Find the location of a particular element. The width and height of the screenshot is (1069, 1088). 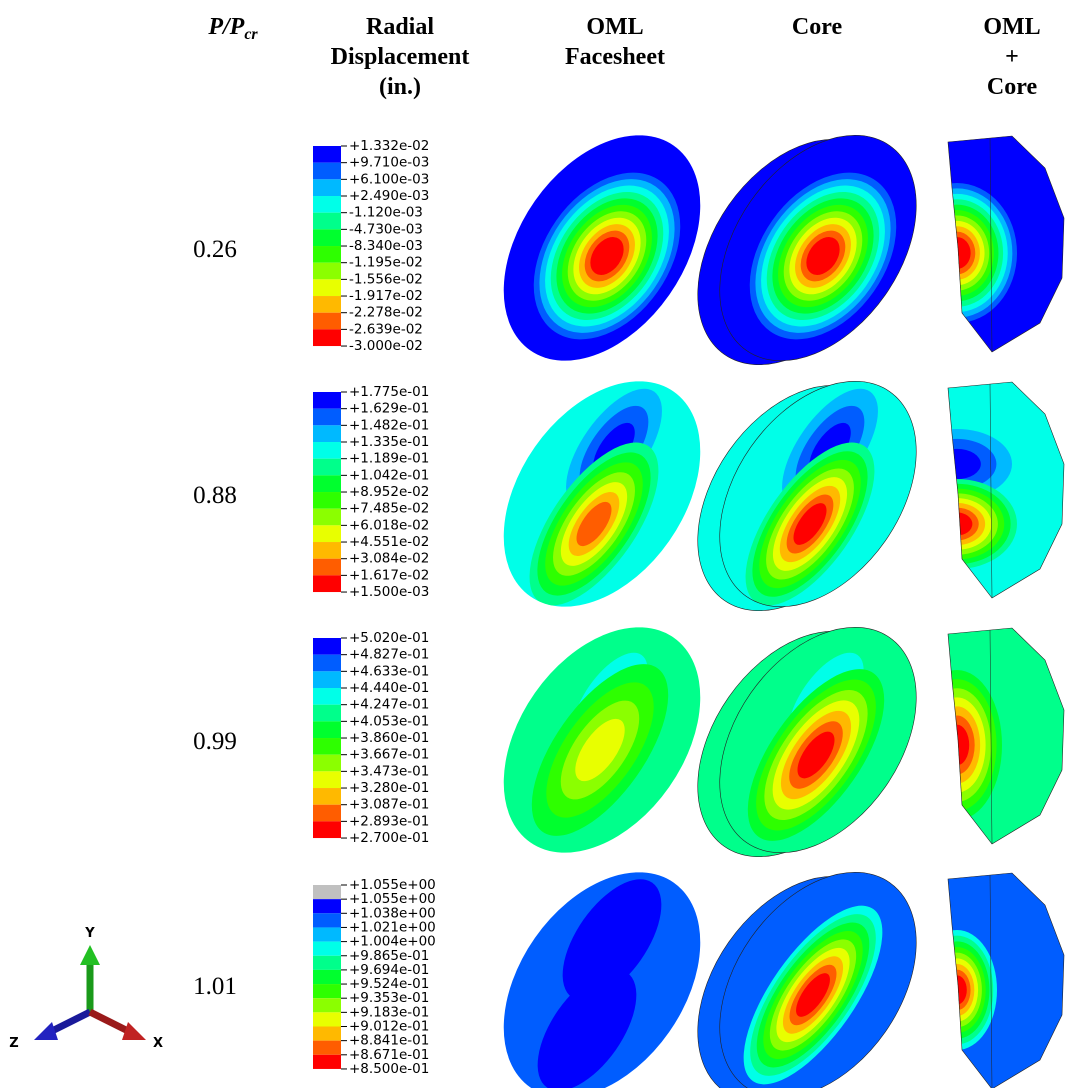

legend-label: +1.500e-03 is located at coordinates (389, 592).